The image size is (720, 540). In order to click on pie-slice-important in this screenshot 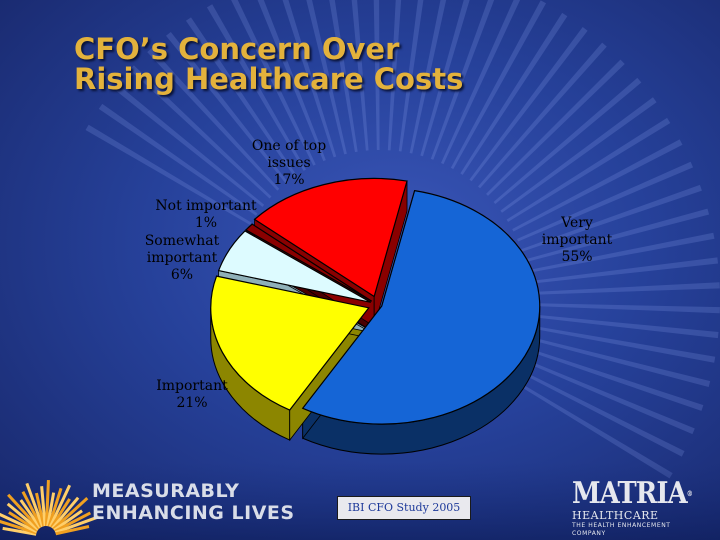, I will do `click(290, 343)`.